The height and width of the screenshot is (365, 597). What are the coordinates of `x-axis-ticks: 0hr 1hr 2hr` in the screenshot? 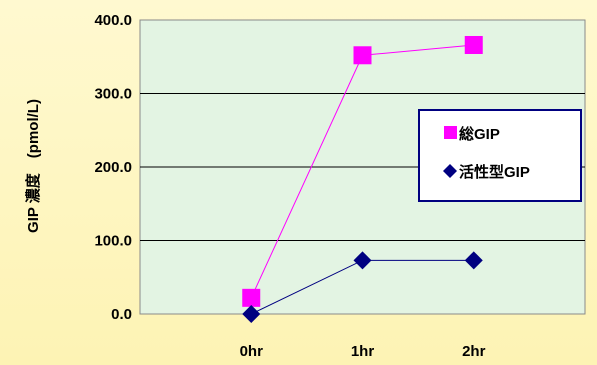 It's located at (363, 351).